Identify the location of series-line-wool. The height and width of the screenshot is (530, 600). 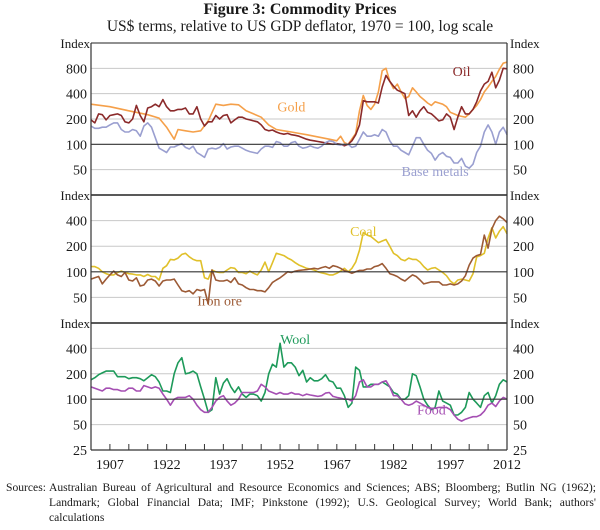
(299, 379).